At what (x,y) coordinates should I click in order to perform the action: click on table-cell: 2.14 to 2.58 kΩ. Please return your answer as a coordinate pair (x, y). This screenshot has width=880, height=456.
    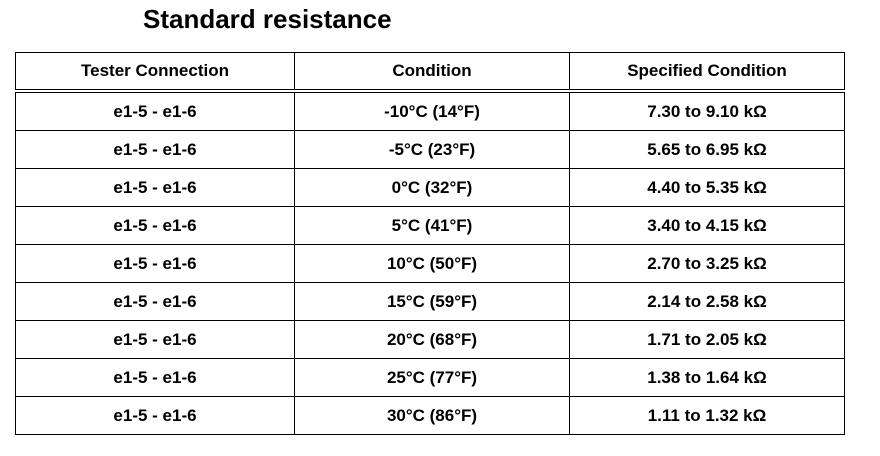
    Looking at the image, I should click on (707, 301).